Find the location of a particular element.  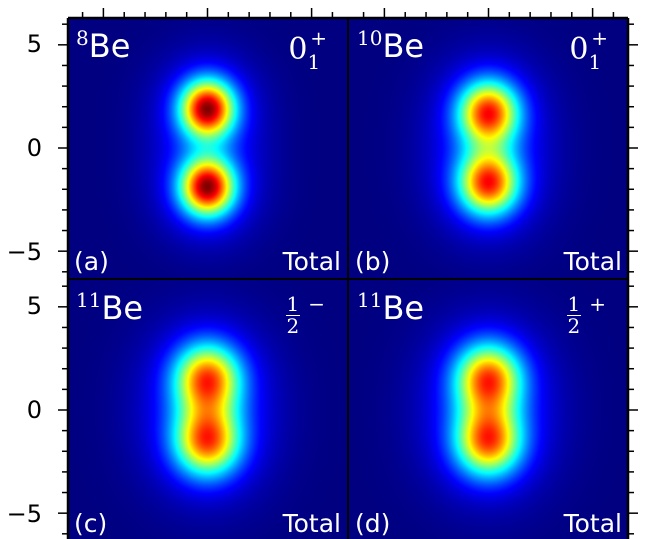

panel-tag: (d) is located at coordinates (373, 523).